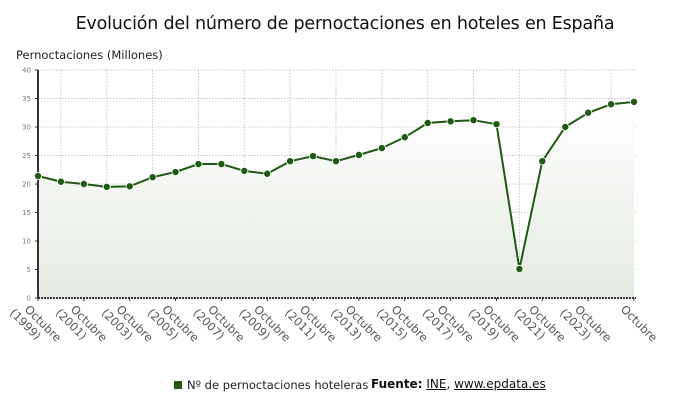  Describe the element at coordinates (278, 385) in the screenshot. I see `legend-label: Nº de pernoctaciones hoteleras` at that location.